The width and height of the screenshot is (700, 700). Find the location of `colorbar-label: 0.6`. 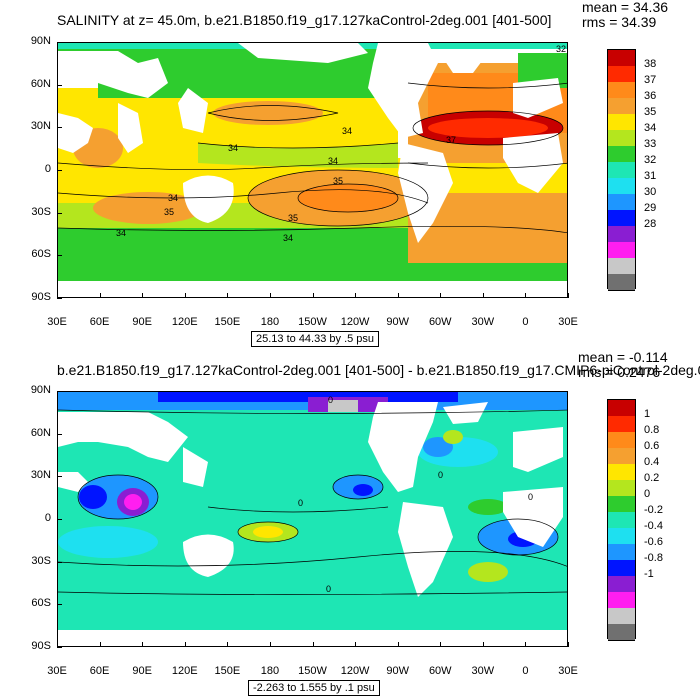

colorbar-label: 0.6 is located at coordinates (652, 446).